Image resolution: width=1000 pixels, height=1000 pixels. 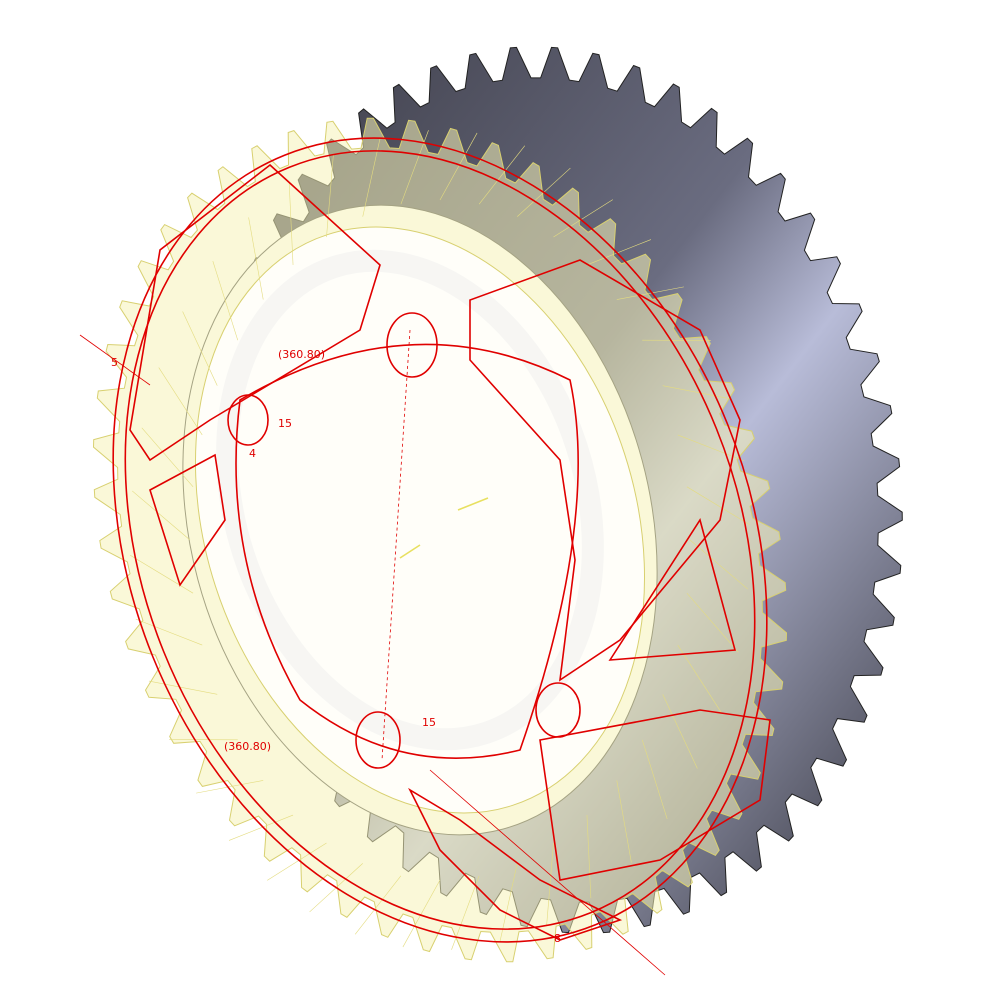 I want to click on dimension-label: 8, so click(x=557, y=938).